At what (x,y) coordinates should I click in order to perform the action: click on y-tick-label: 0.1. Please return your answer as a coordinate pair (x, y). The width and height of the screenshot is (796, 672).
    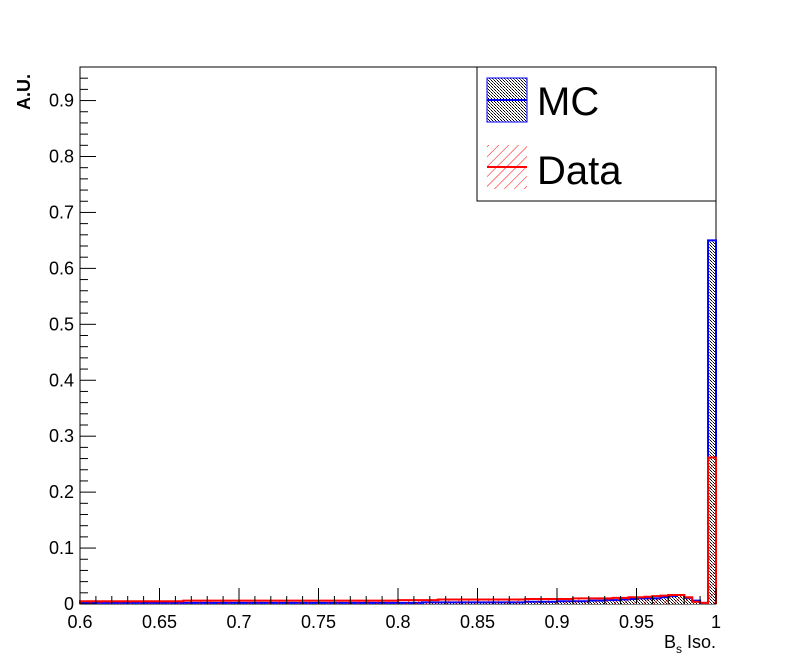
    Looking at the image, I should click on (61, 548).